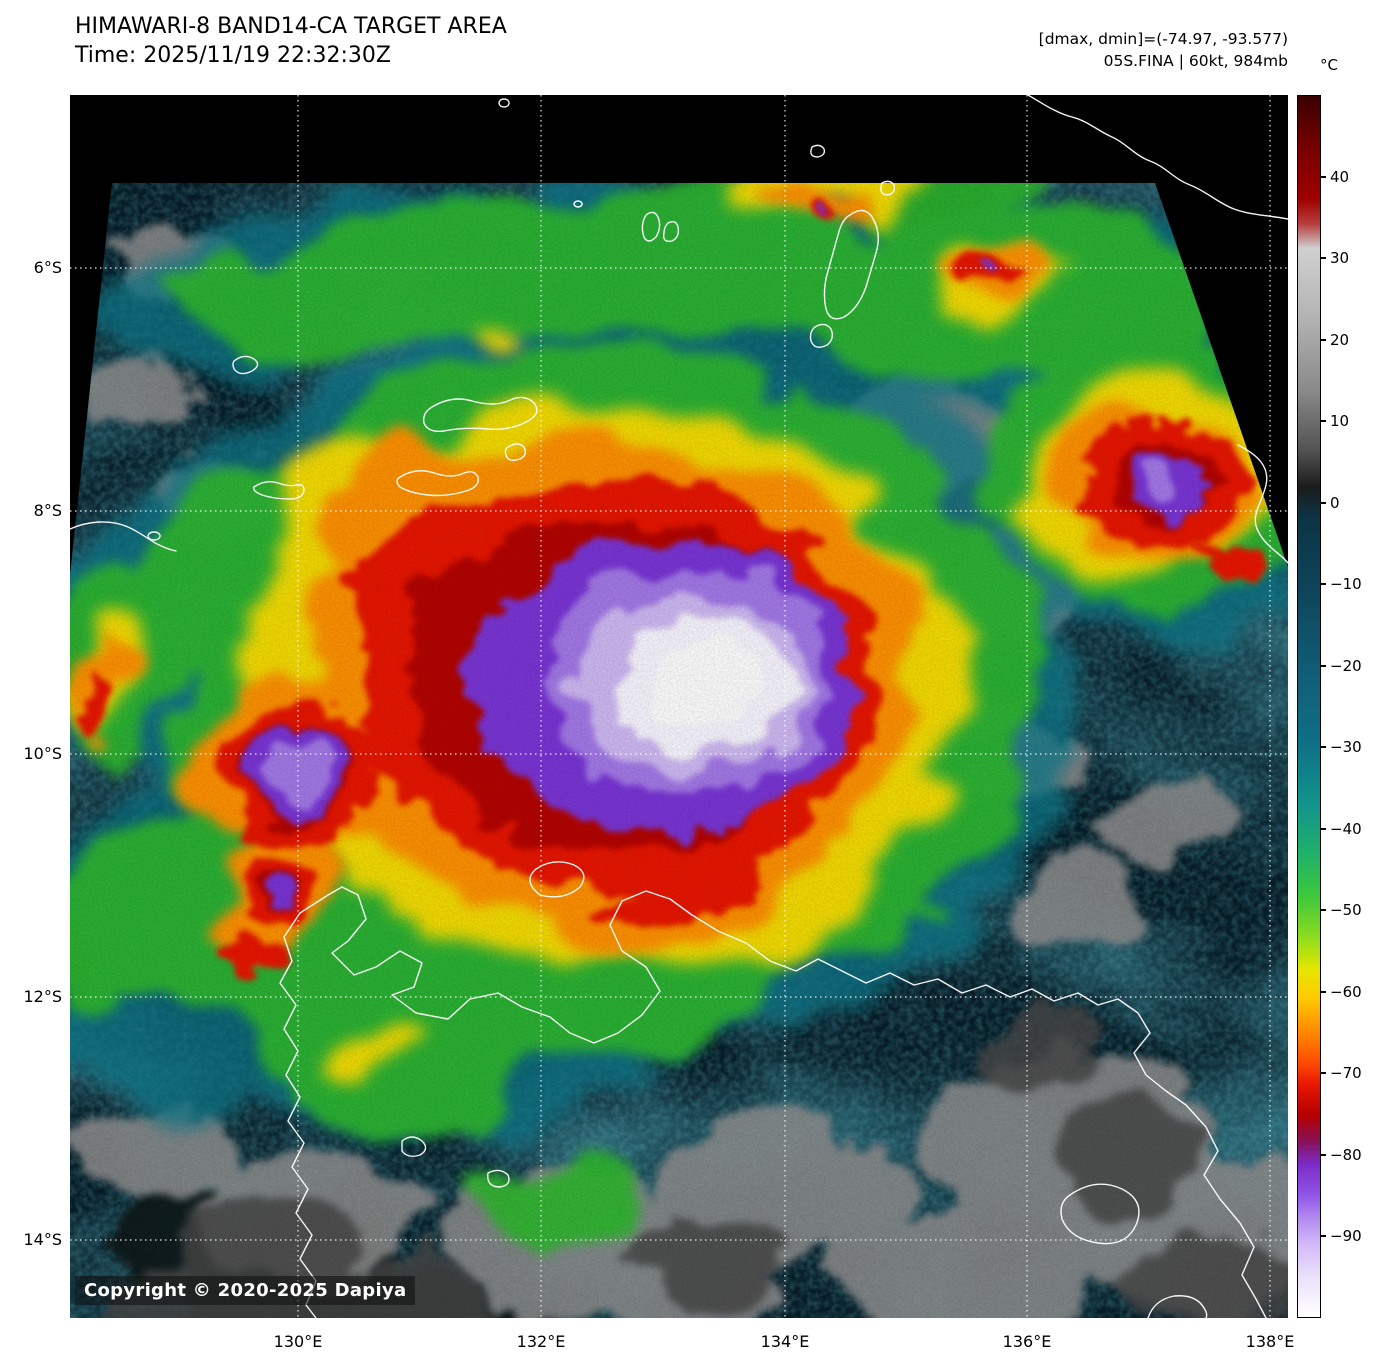  I want to click on colorbar-gradient, so click(1309, 706).